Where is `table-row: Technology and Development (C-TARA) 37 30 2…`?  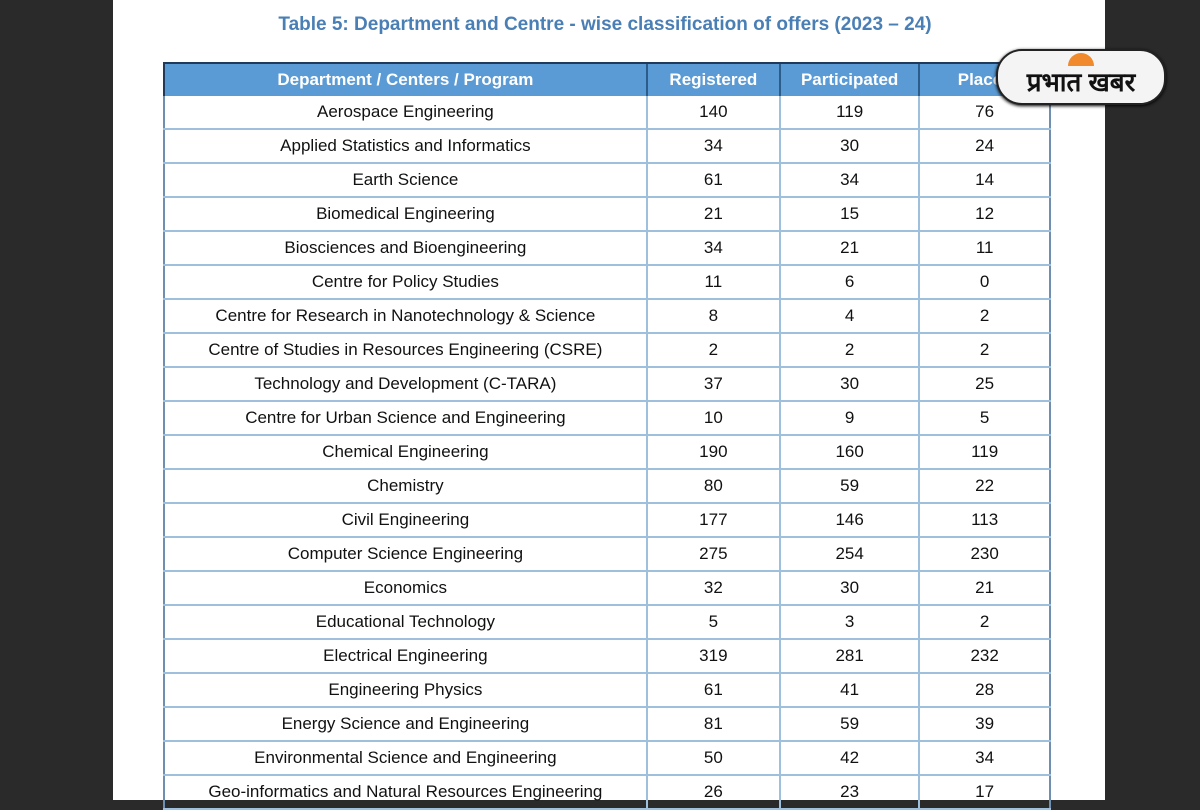 table-row: Technology and Development (C-TARA) 37 30 2… is located at coordinates (607, 384).